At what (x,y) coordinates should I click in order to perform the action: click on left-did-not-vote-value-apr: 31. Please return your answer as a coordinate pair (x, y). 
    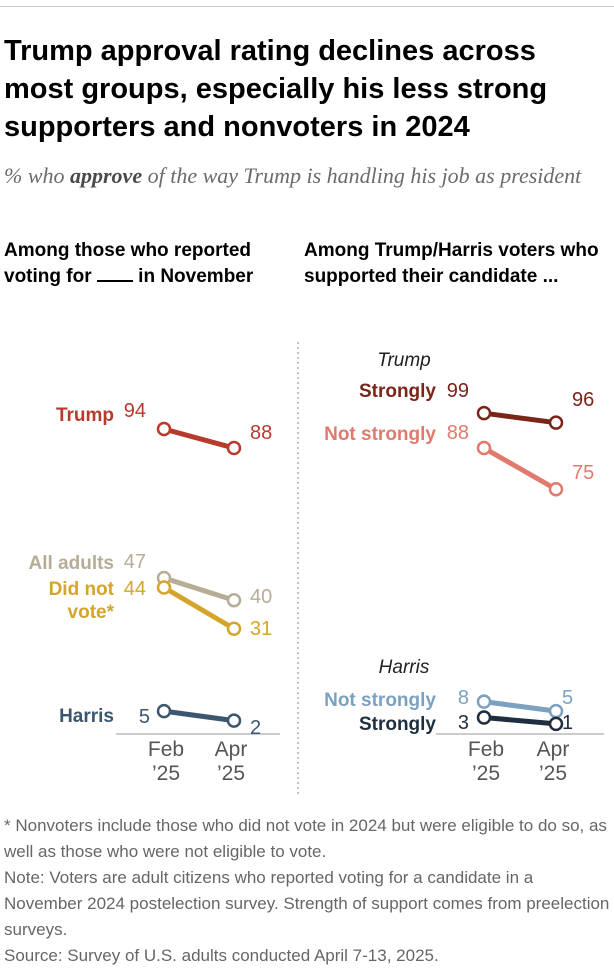
    Looking at the image, I should click on (261, 629).